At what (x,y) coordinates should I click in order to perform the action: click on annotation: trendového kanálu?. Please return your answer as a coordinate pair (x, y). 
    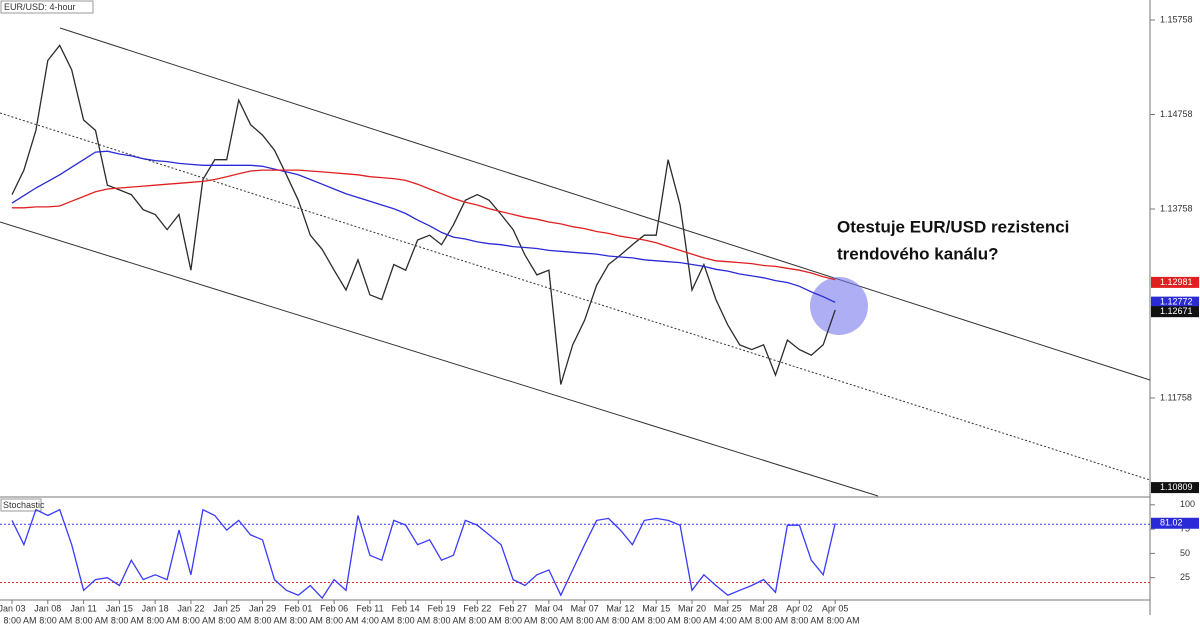
    Looking at the image, I should click on (918, 253).